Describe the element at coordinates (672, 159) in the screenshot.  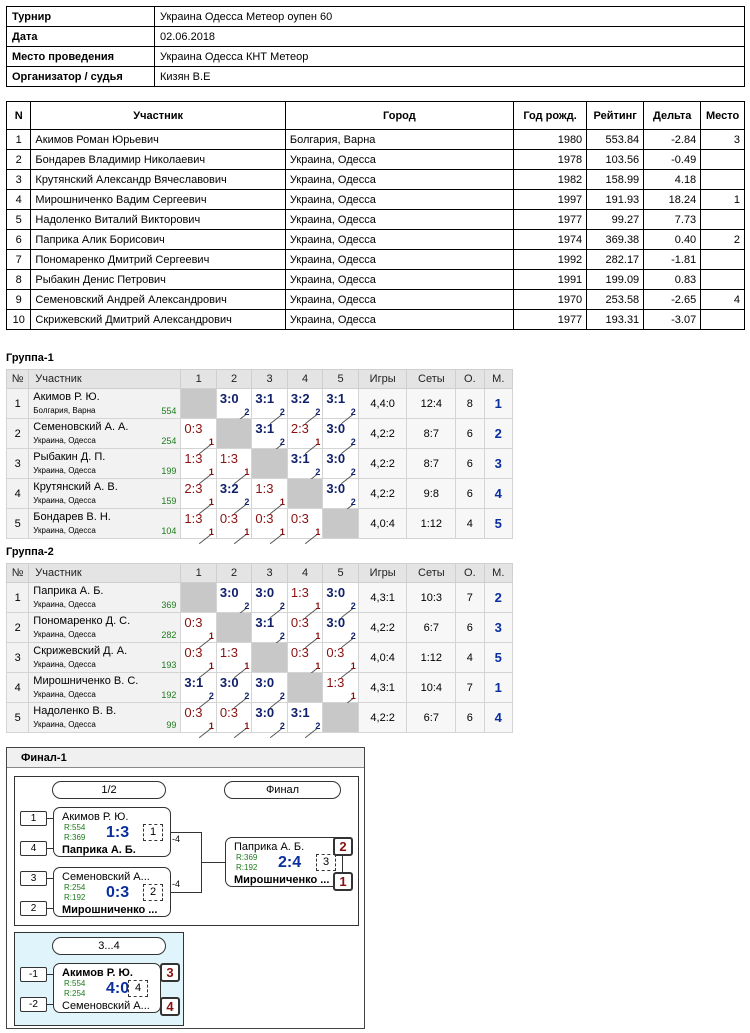
I see `table-cell: -0.49` at that location.